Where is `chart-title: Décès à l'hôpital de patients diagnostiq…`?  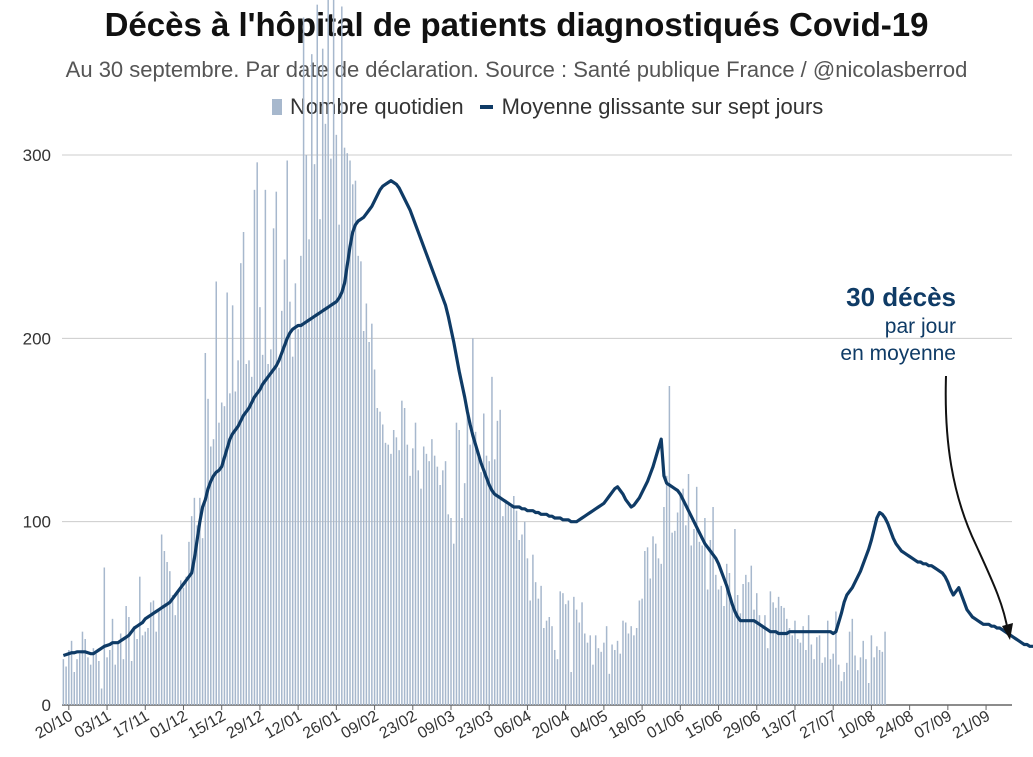 chart-title: Décès à l'hôpital de patients diagnostiq… is located at coordinates (516, 24).